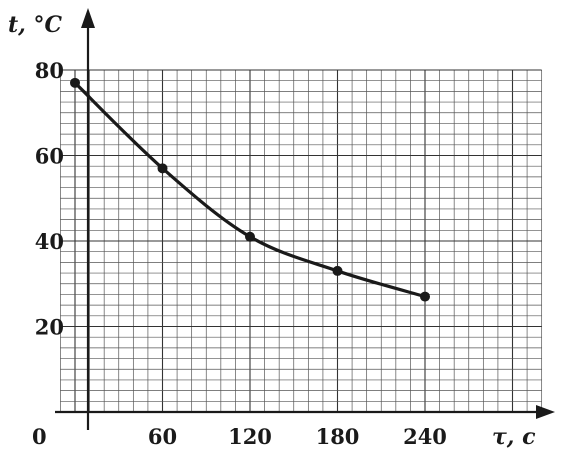  I want to click on x-axis-label: τ, c, so click(514, 436).